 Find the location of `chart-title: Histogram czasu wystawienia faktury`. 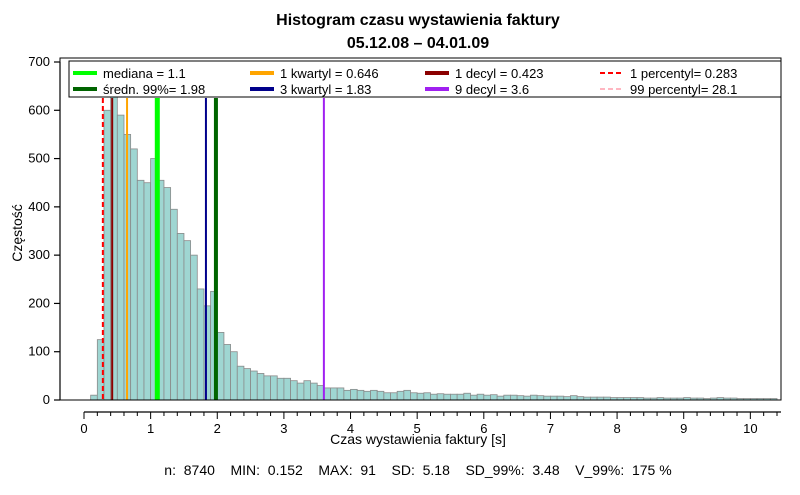

chart-title: Histogram czasu wystawienia faktury is located at coordinates (418, 20).